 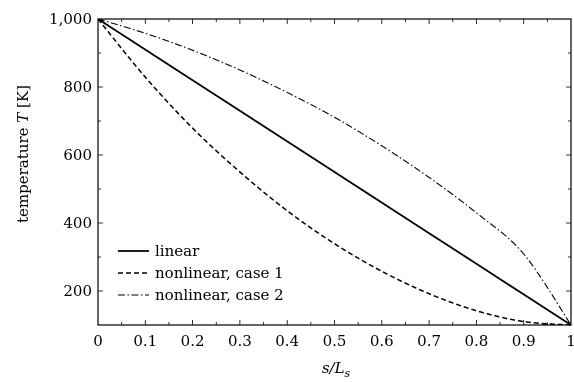 I want to click on legend-label: nonlinear, case 1, so click(x=219, y=273).